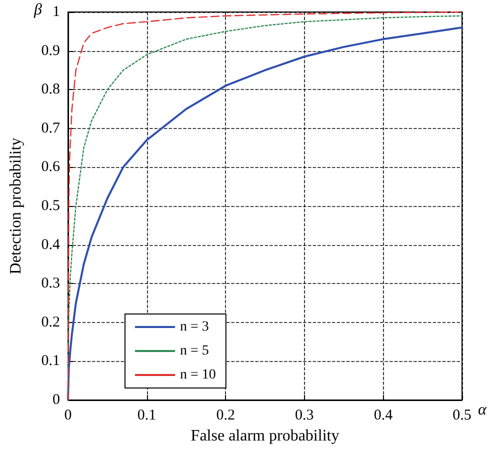 The image size is (495, 453). Describe the element at coordinates (225, 416) in the screenshot. I see `x-tick-label: 0.2` at that location.